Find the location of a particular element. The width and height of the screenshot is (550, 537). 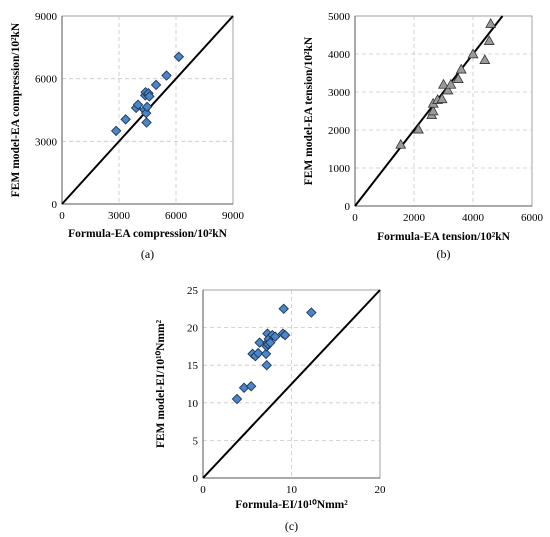

chart-b-y-tick-label: 5000 is located at coordinates (339, 17).